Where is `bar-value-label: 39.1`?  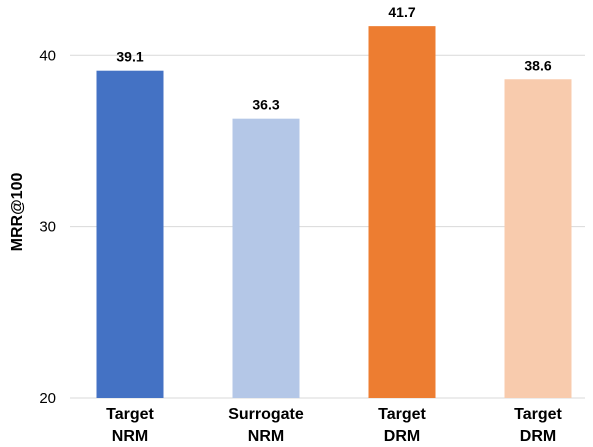
bar-value-label: 39.1 is located at coordinates (129, 57).